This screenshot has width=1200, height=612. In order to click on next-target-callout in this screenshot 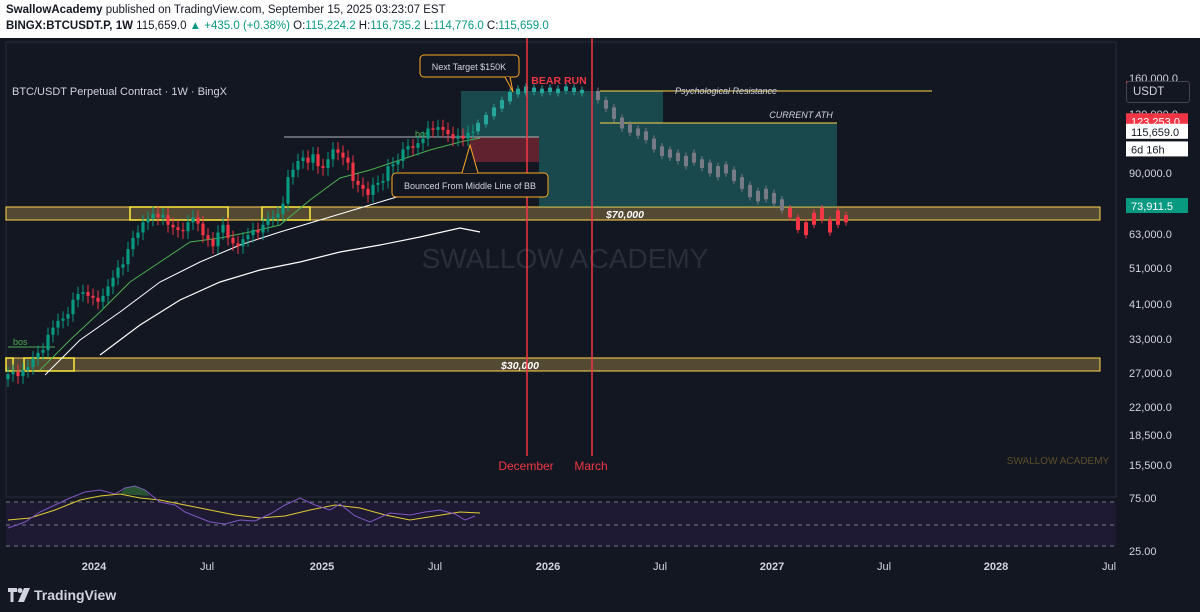, I will do `click(469, 66)`.